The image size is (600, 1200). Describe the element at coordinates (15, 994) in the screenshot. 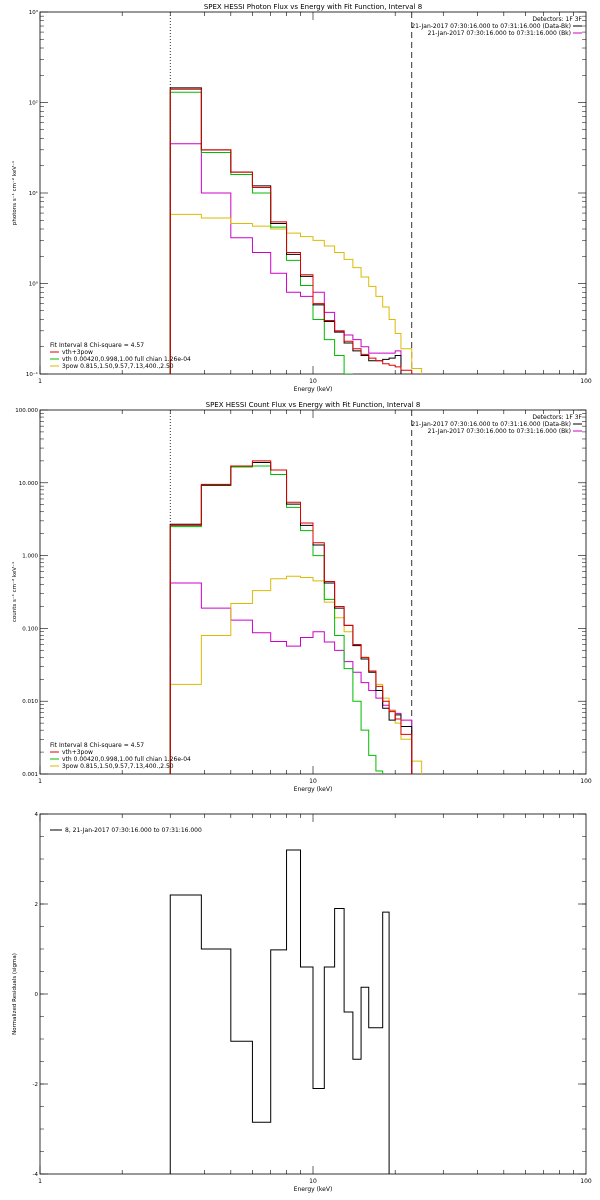

I see `y-axis-label: Normalized Residuals (sigma)` at that location.